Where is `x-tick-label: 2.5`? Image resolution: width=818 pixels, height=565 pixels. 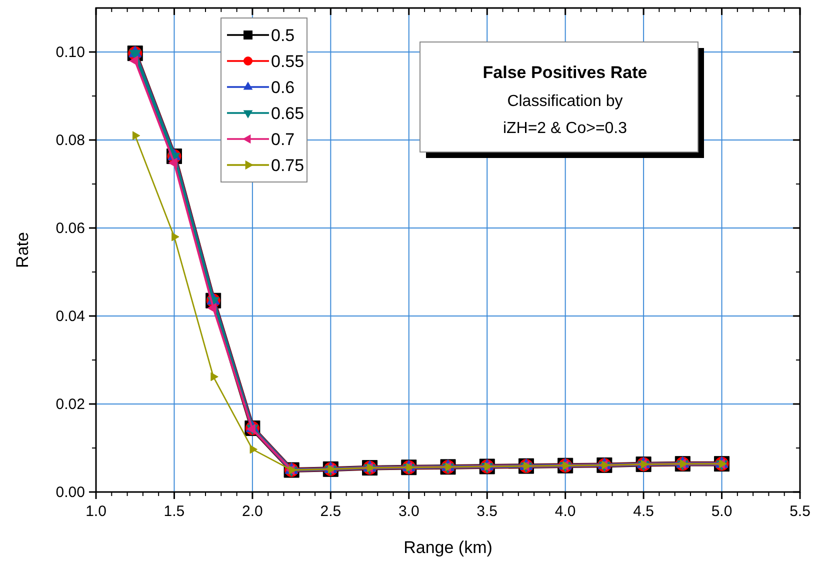
x-tick-label: 2.5 is located at coordinates (331, 511).